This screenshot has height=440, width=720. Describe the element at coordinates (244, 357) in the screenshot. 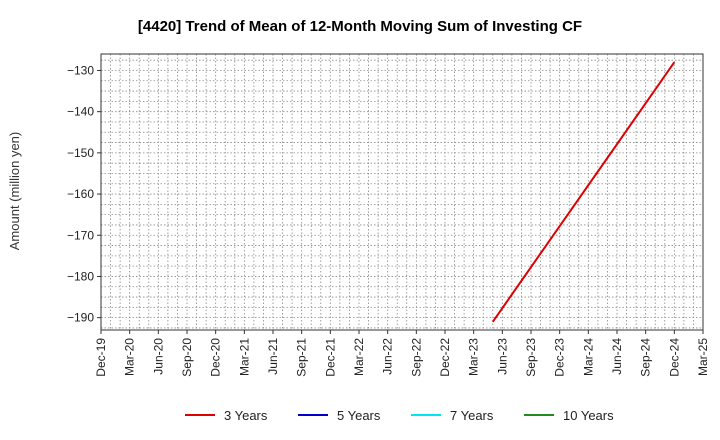

I see `x-tick-label: Mar-21` at that location.